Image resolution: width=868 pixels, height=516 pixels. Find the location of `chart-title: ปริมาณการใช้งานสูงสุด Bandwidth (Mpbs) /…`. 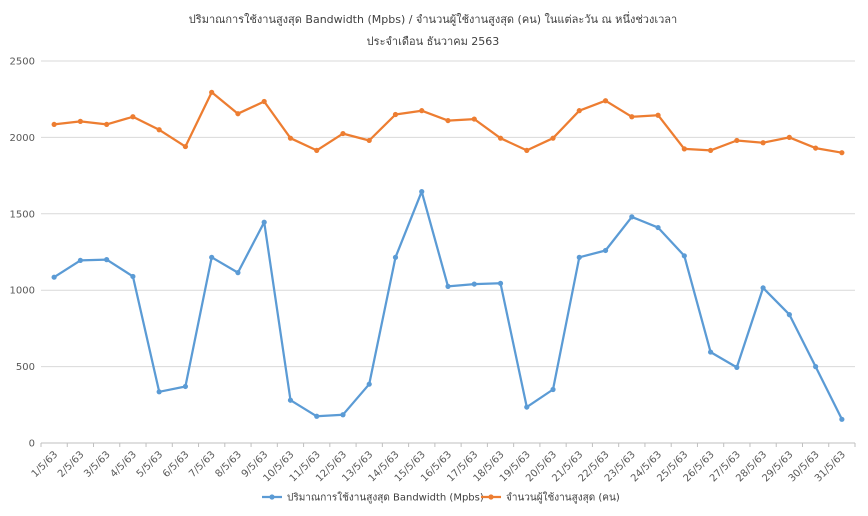

chart-title: ปริมาณการใช้งานสูงสุด Bandwidth (Mpbs) /… is located at coordinates (433, 18).